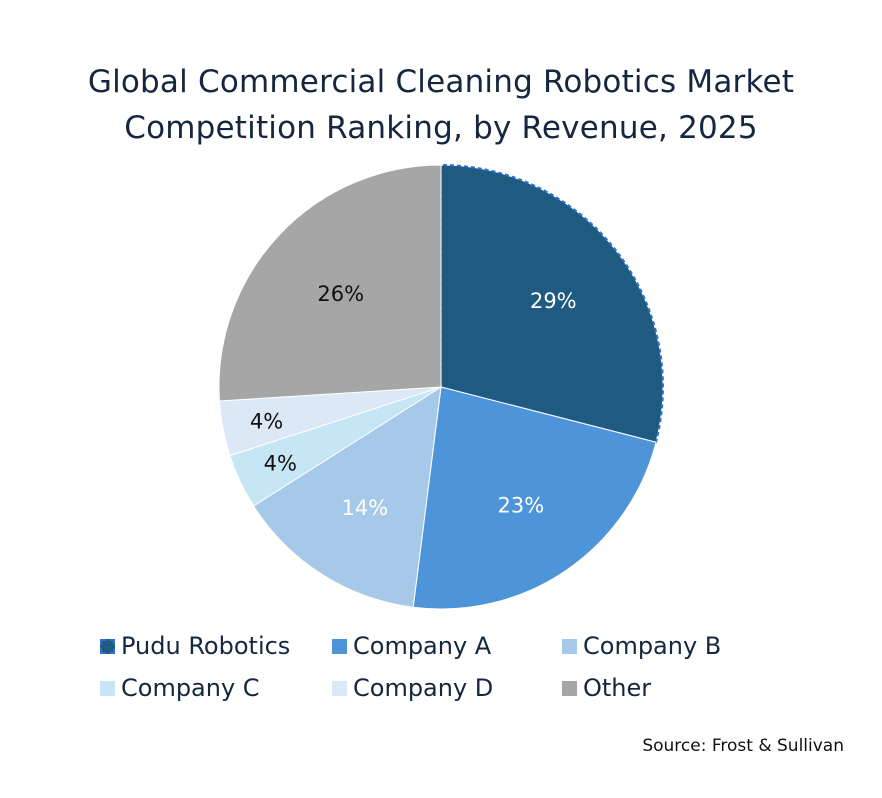  Describe the element at coordinates (521, 506) in the screenshot. I see `data-label-company-a: 23%` at that location.